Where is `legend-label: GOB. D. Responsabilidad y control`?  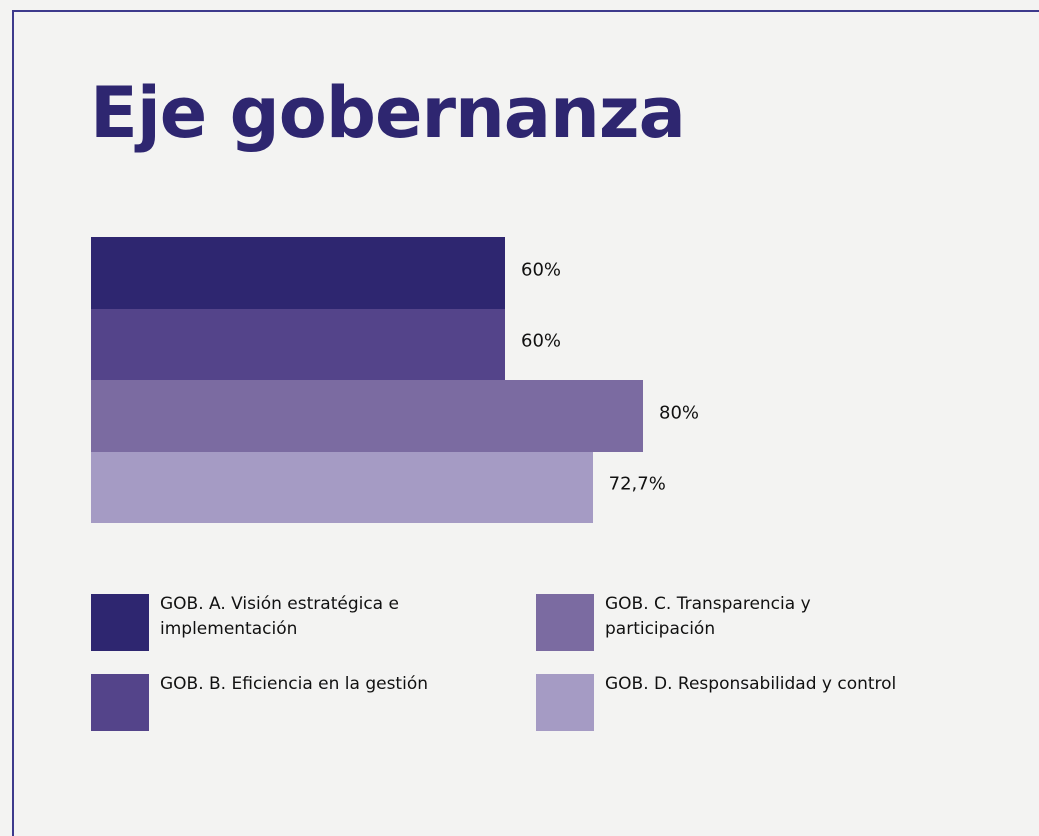
legend-label: GOB. D. Responsabilidad y control is located at coordinates (751, 684).